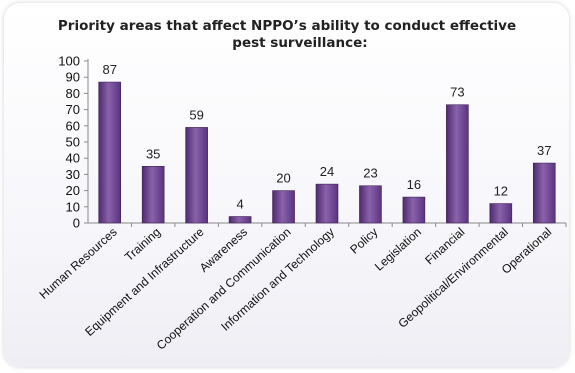 The width and height of the screenshot is (575, 373). Describe the element at coordinates (327, 171) in the screenshot. I see `data-label: 24` at that location.